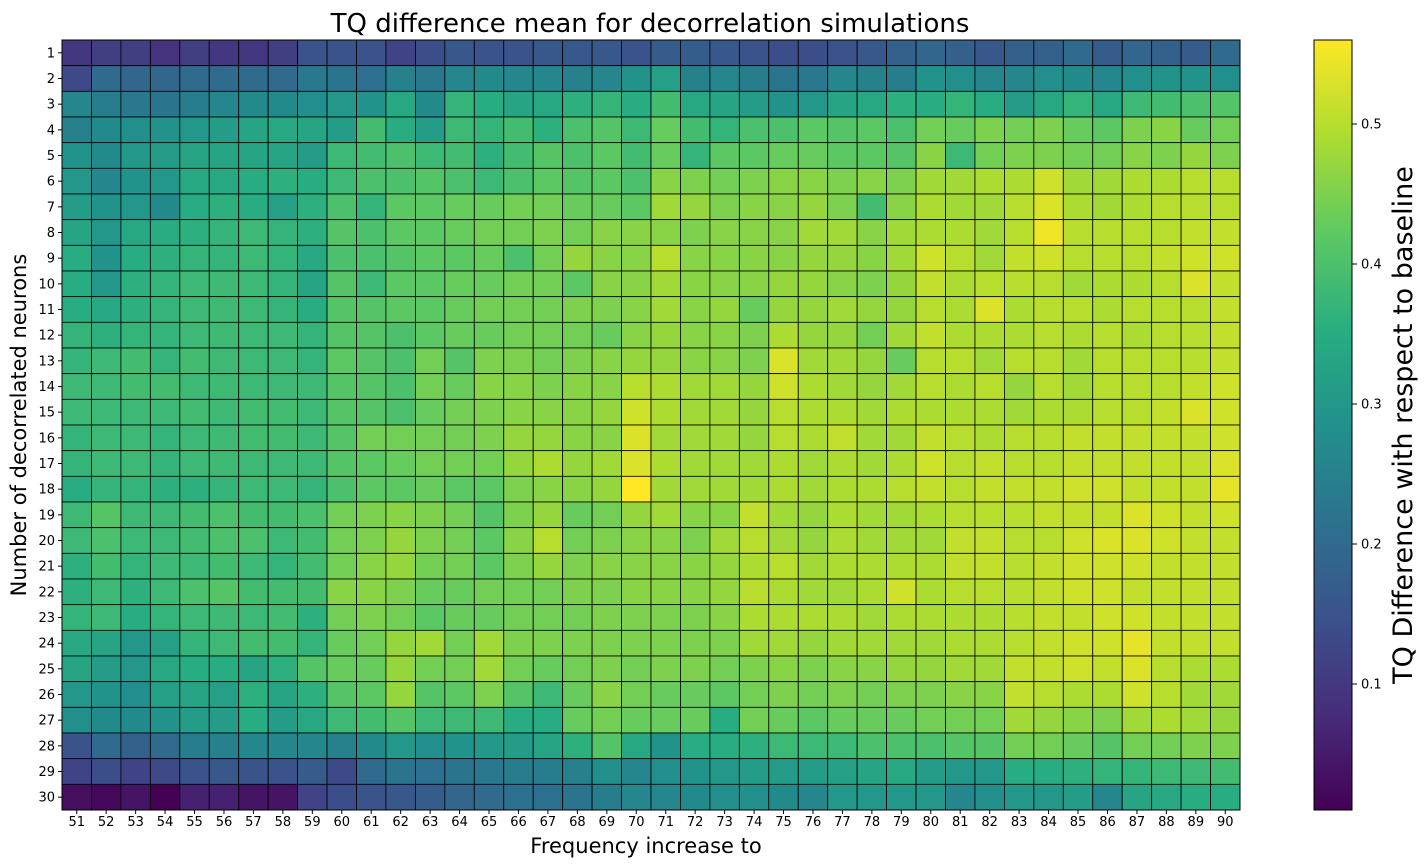 The image size is (1426, 867). I want to click on colorbar-label: TQ Difference with respect to baseline, so click(1403, 425).